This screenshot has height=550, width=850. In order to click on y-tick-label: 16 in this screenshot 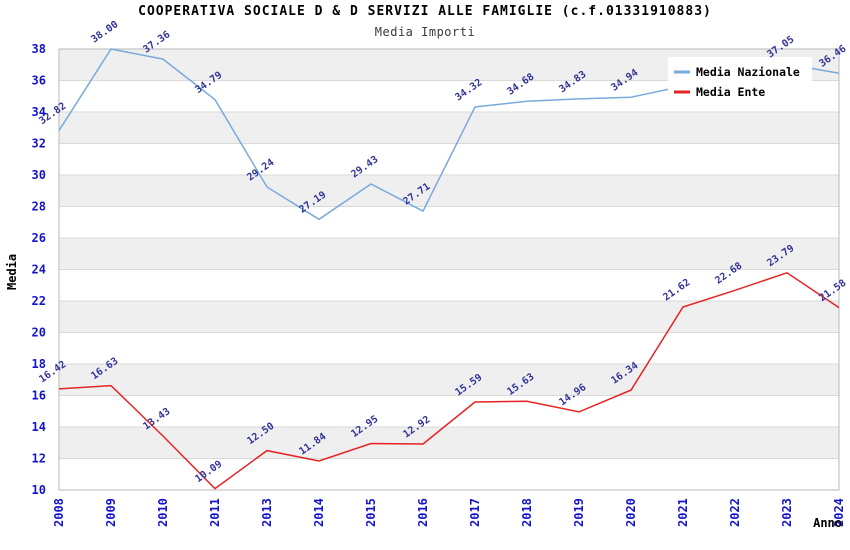, I will do `click(39, 396)`.